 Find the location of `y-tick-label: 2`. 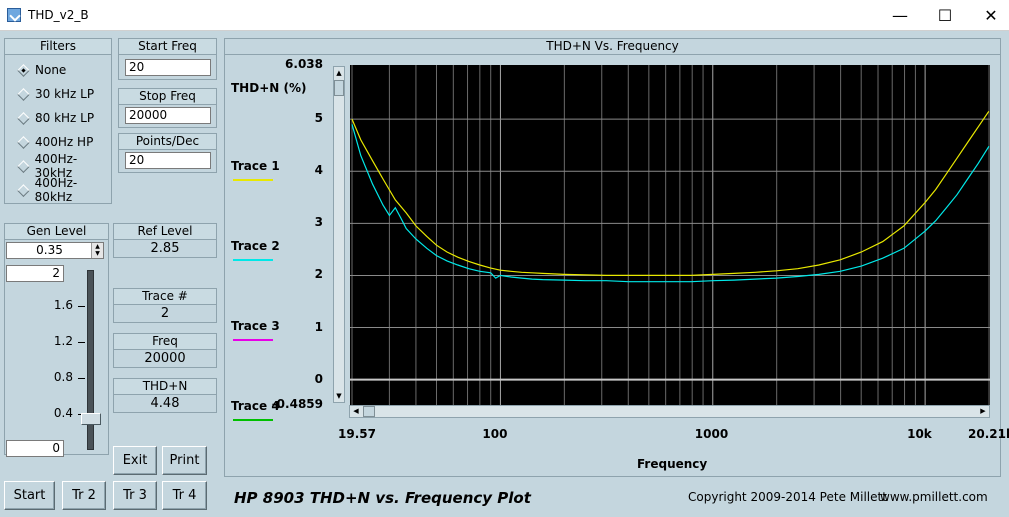

y-tick-label: 2 is located at coordinates (318, 274).